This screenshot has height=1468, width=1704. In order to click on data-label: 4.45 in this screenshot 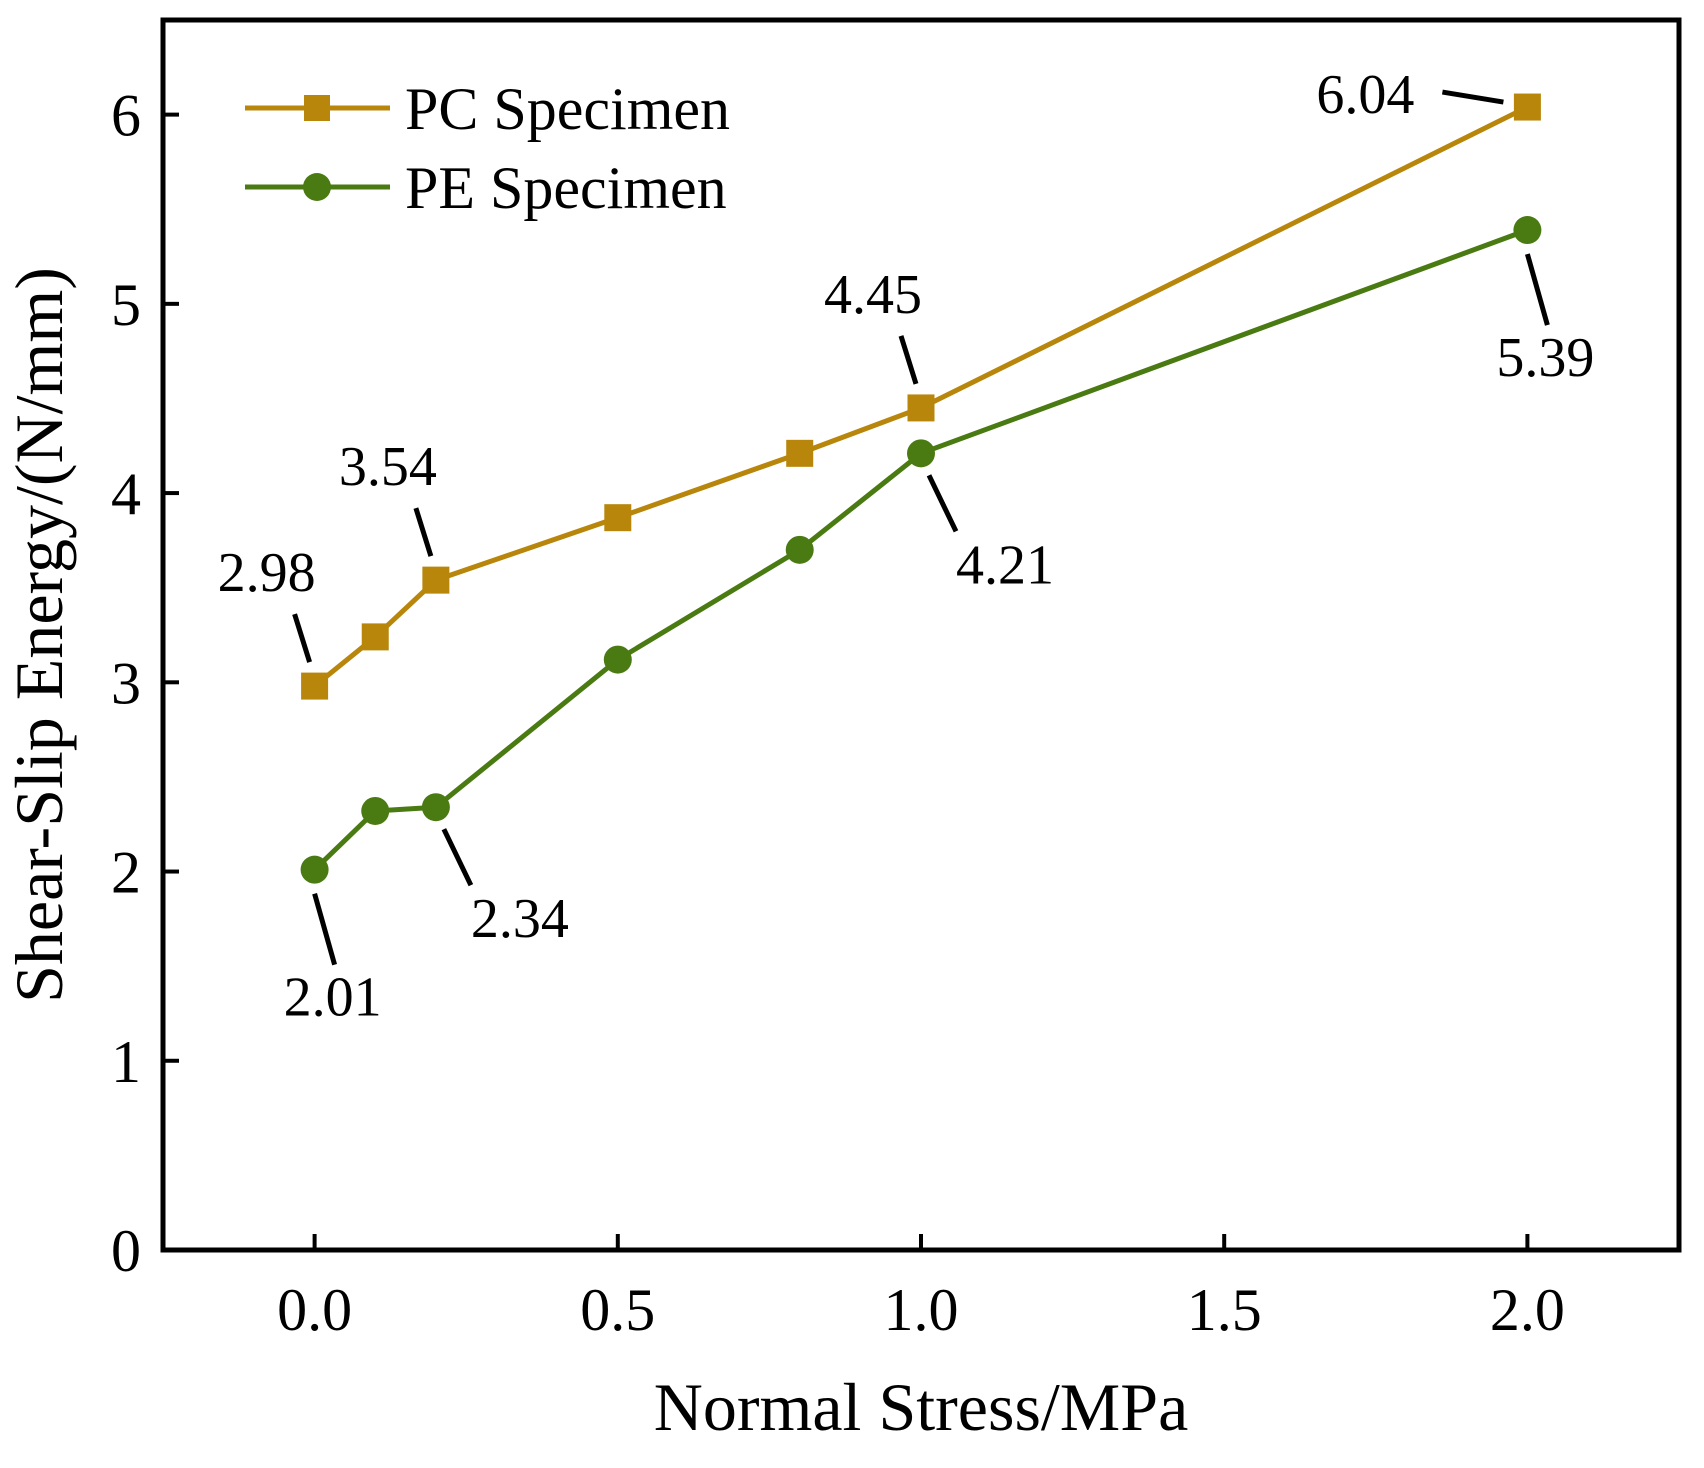, I will do `click(873, 295)`.